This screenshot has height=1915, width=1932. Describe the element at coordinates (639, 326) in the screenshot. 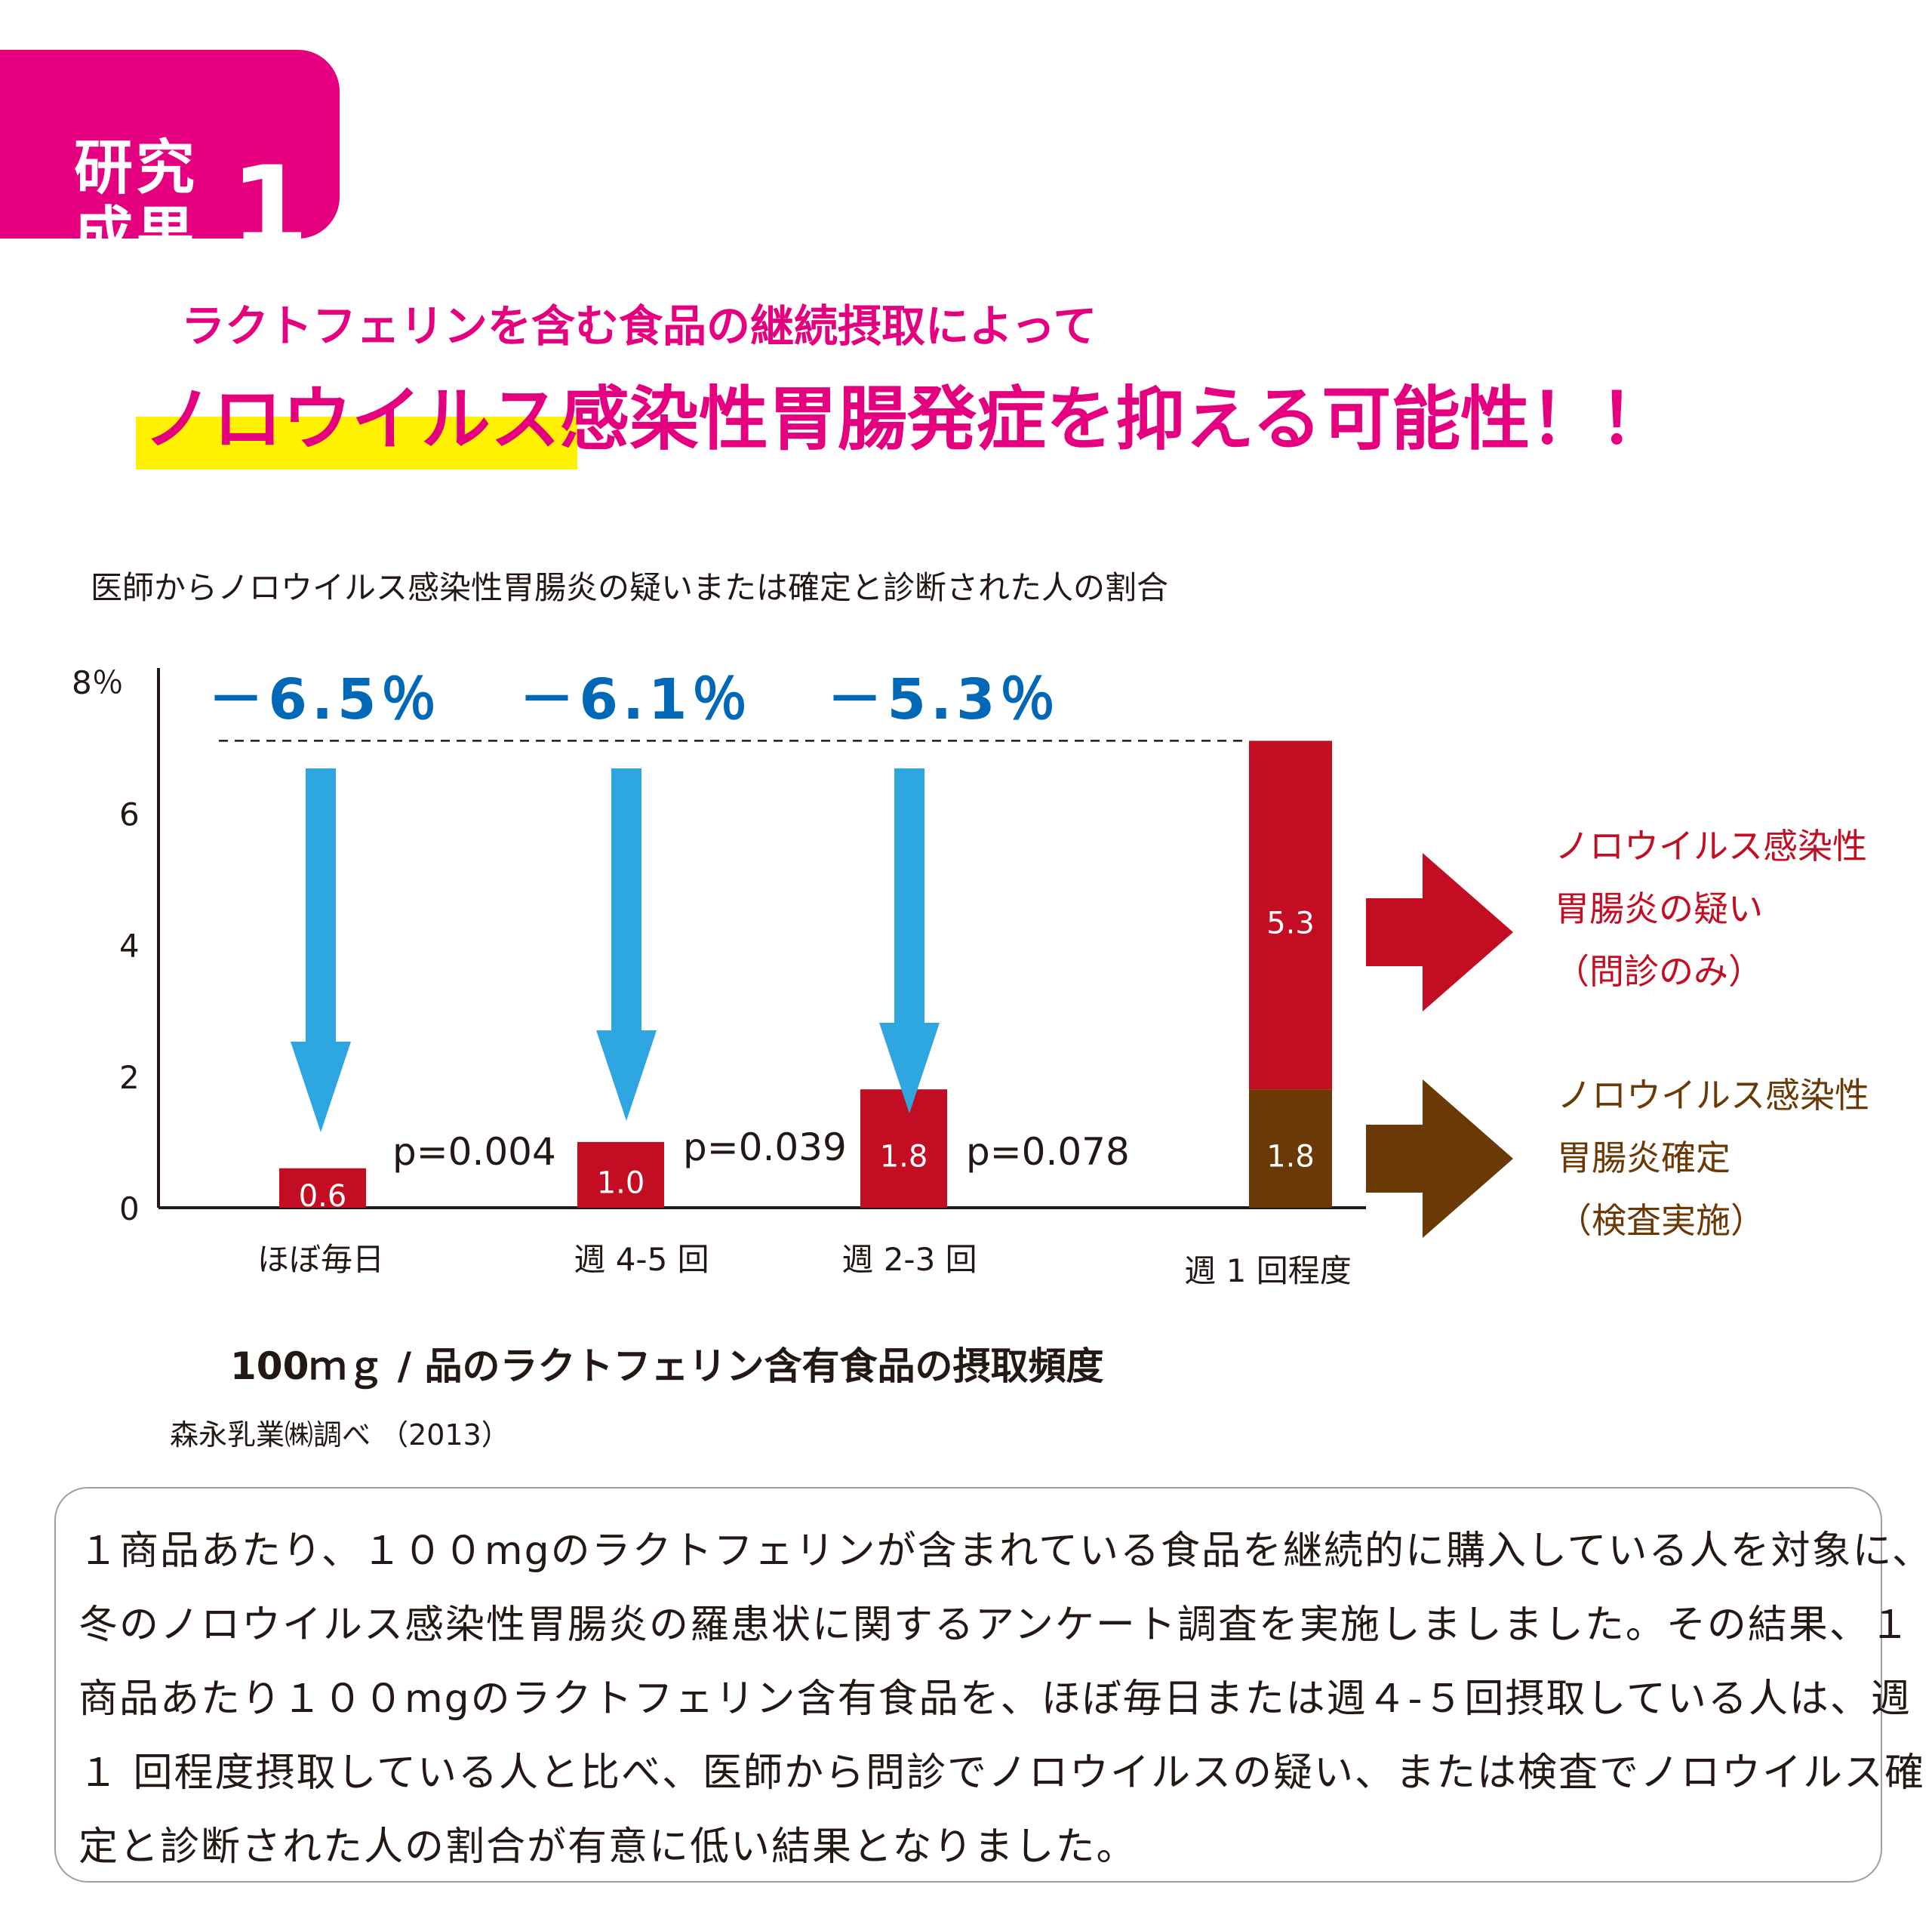

I see `subtitle: ラクトフェリンを含む食品の継続摂取によって` at that location.